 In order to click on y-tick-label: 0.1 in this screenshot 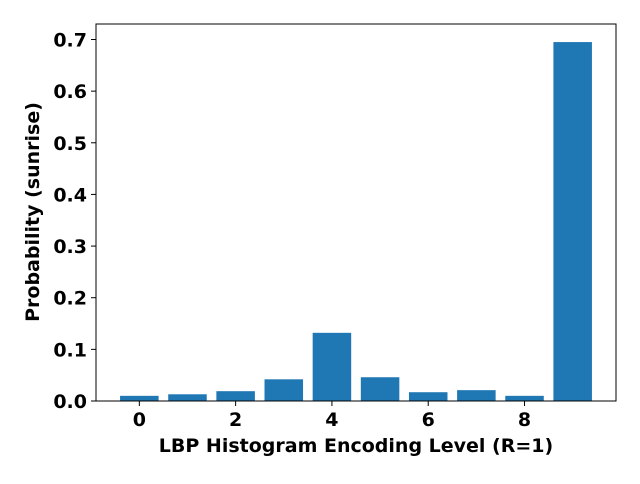, I will do `click(70, 350)`.